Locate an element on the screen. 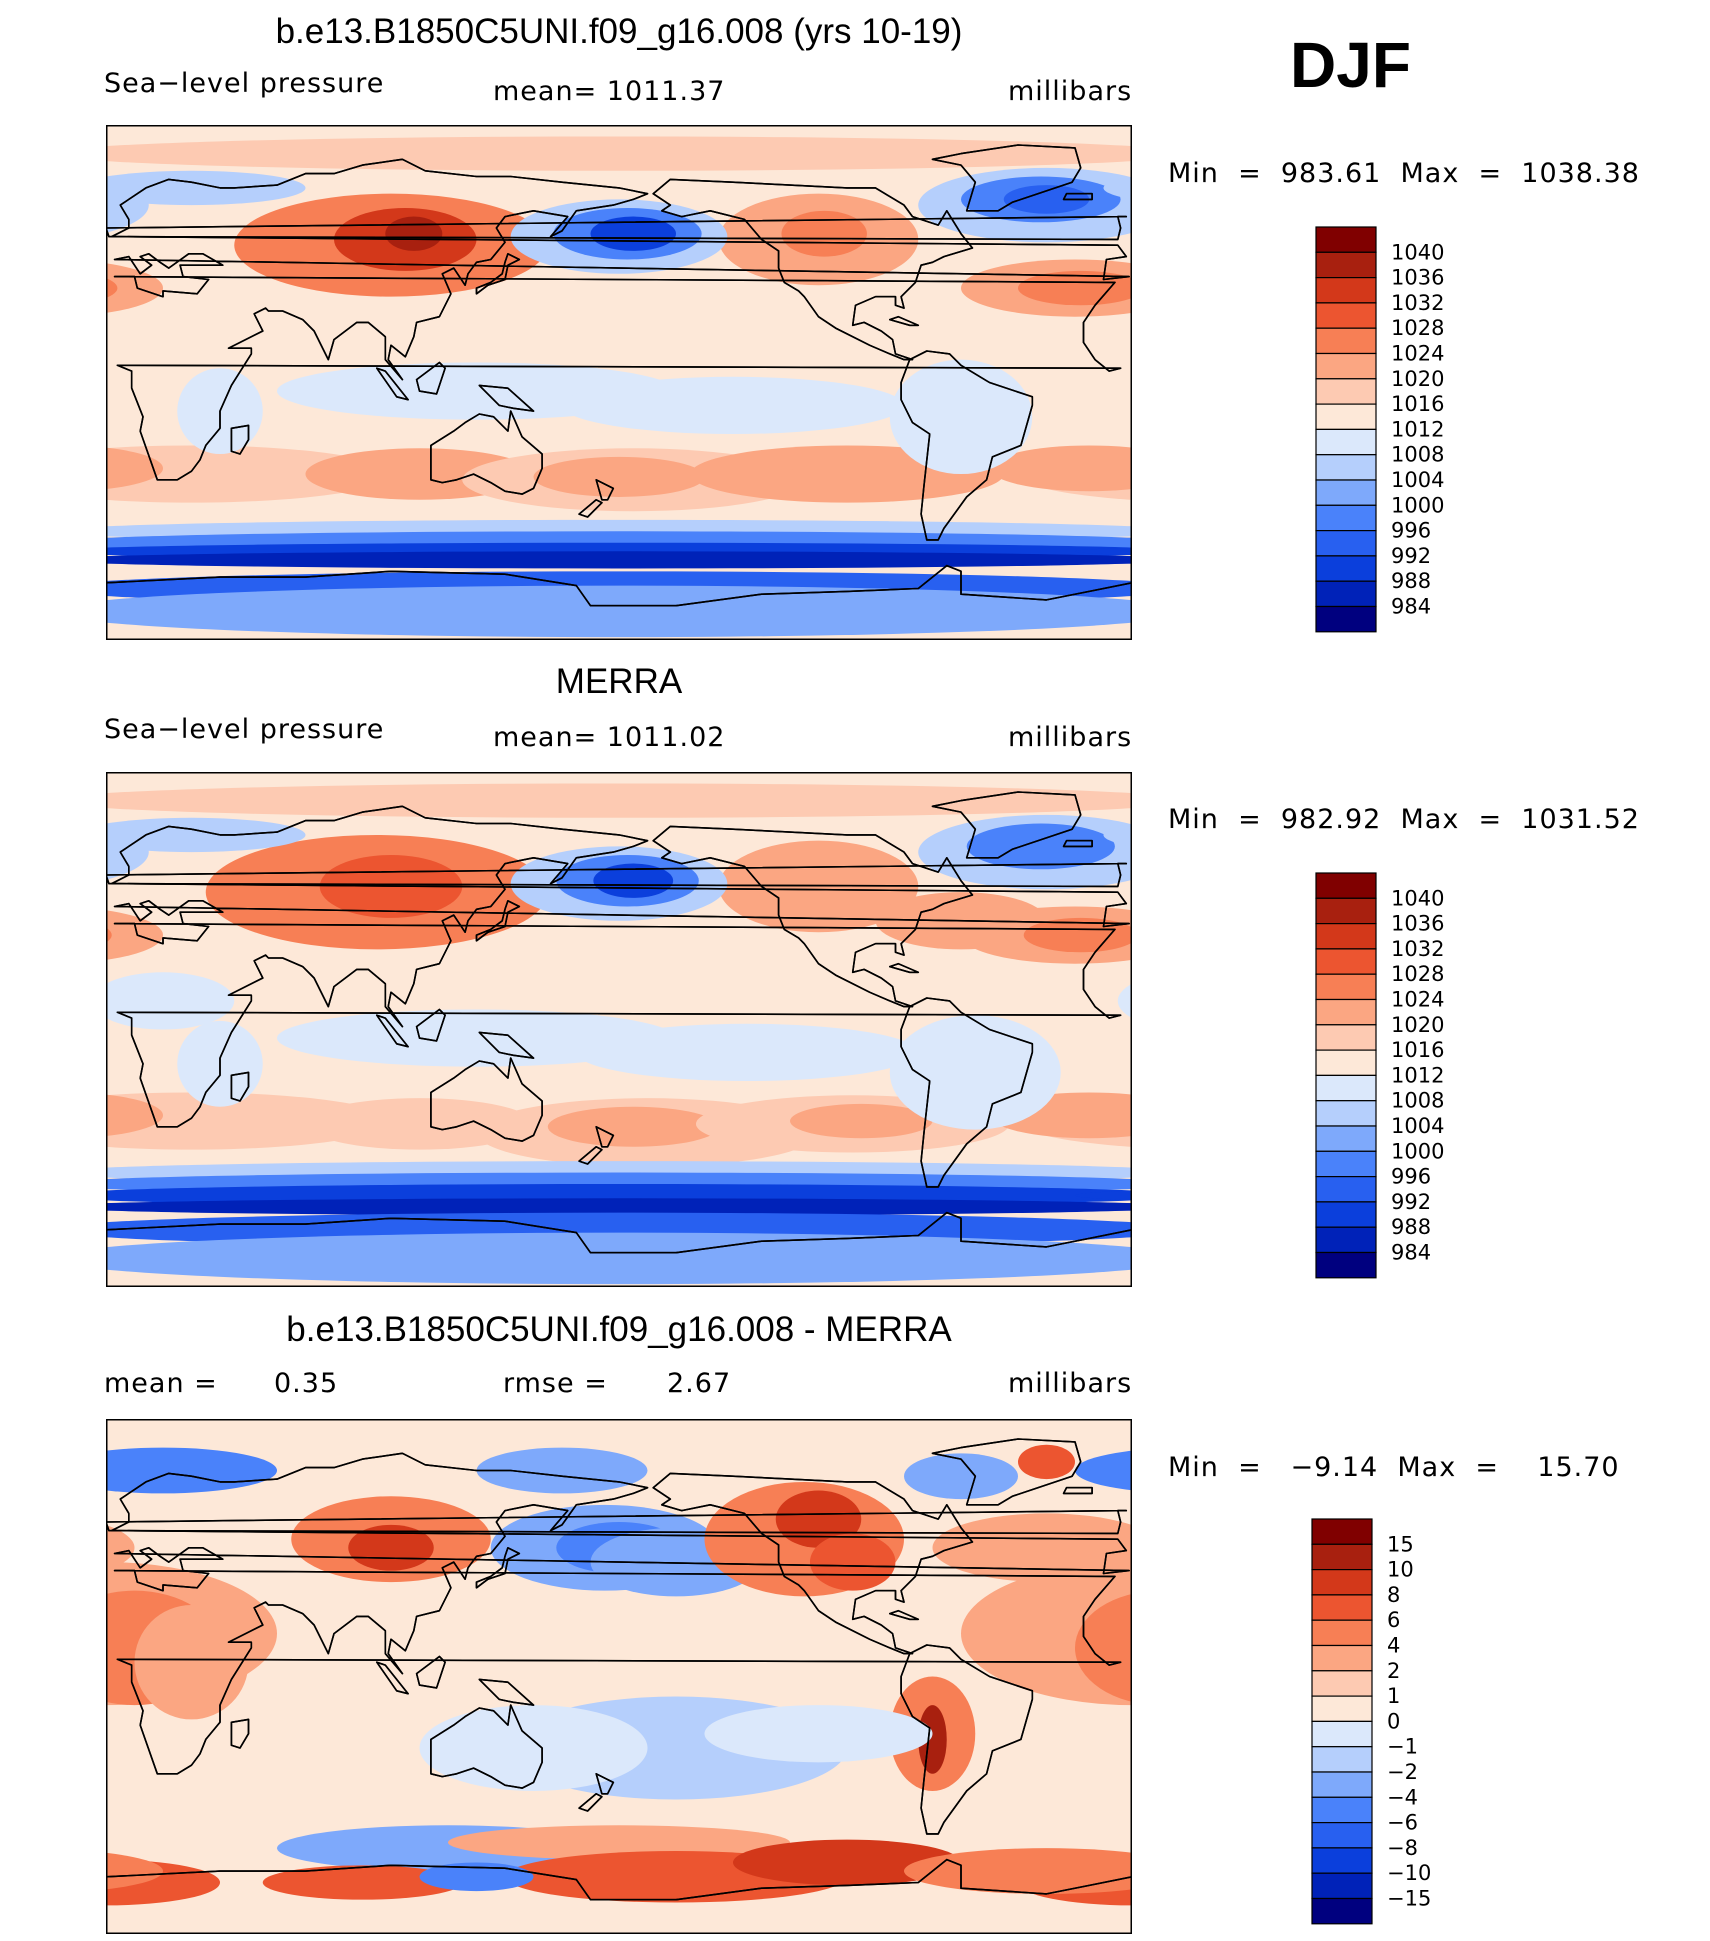 Image resolution: width=1710 pixels, height=1941 pixels. season-label: DJF is located at coordinates (1350, 65).